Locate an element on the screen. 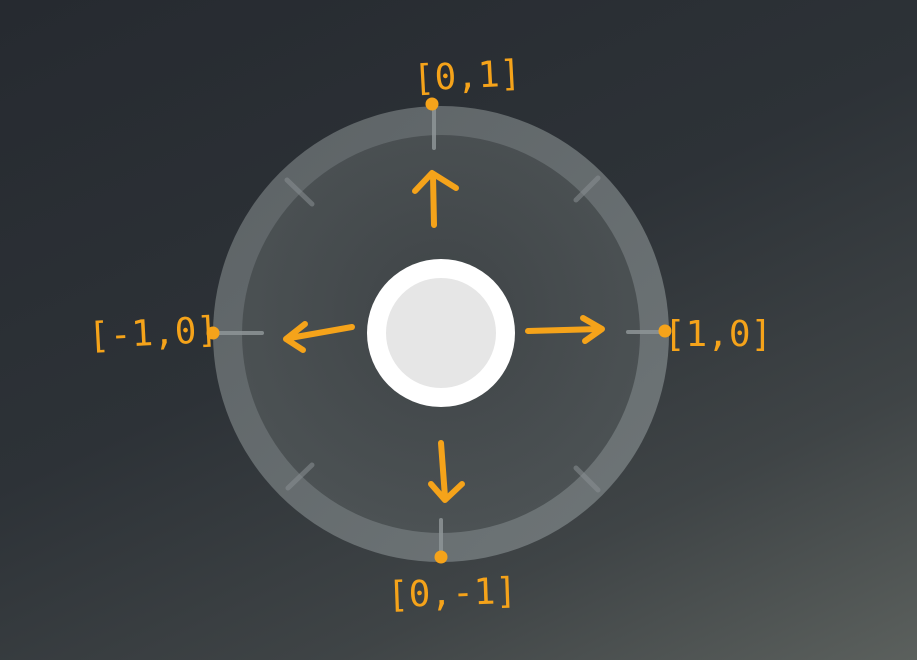 This screenshot has width=917, height=660. arrow-left-icon is located at coordinates (319, 337).